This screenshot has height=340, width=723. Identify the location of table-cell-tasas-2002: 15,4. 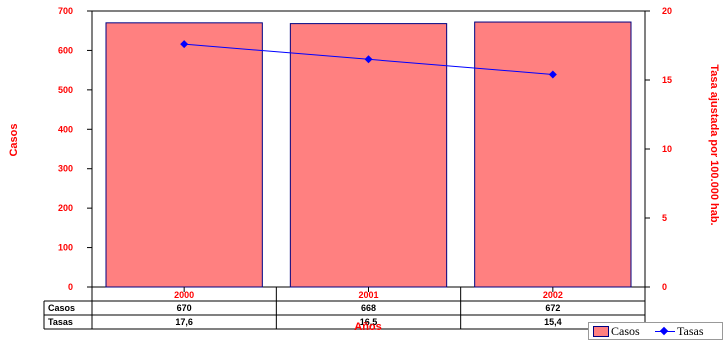
(553, 322).